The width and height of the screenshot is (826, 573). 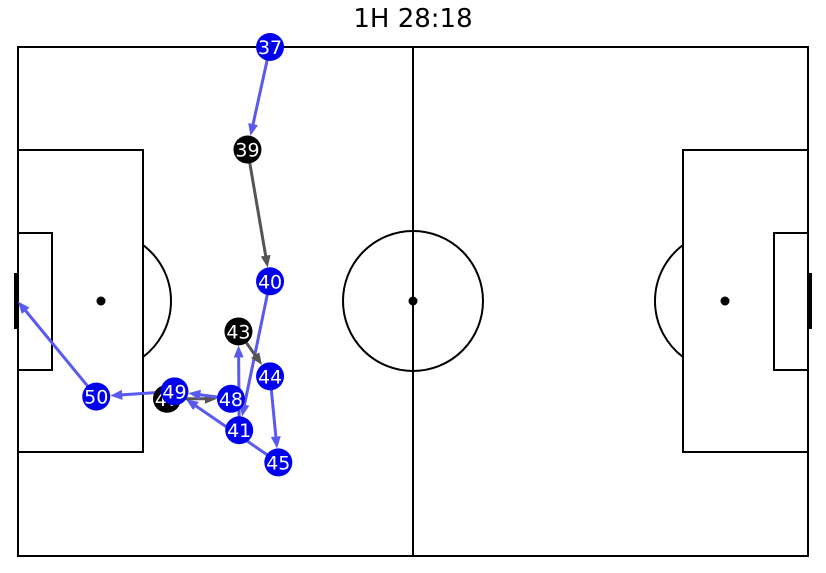 I want to click on event-number-label: 43, so click(x=238, y=332).